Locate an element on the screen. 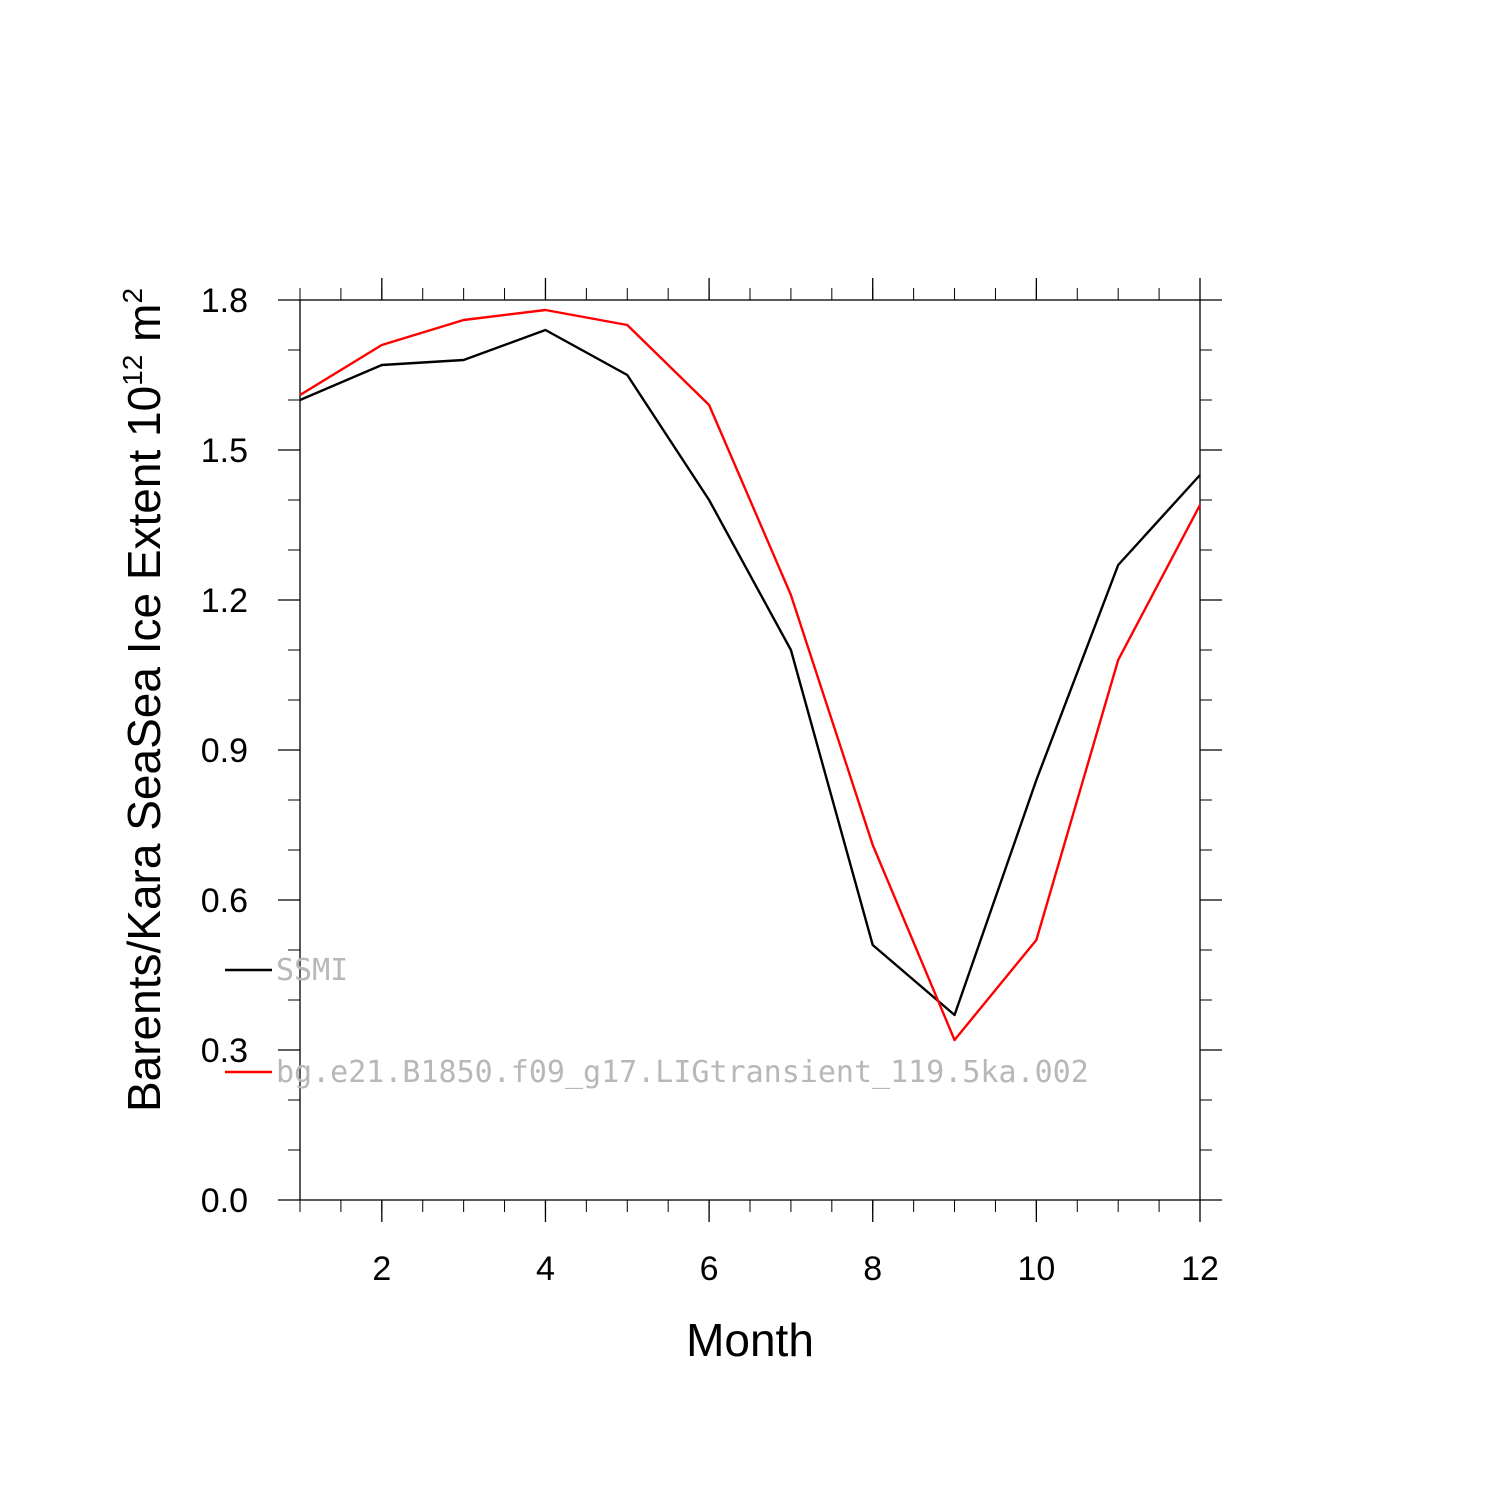 This screenshot has width=1500, height=1500. y-tick-label: 0.6 is located at coordinates (224, 901).